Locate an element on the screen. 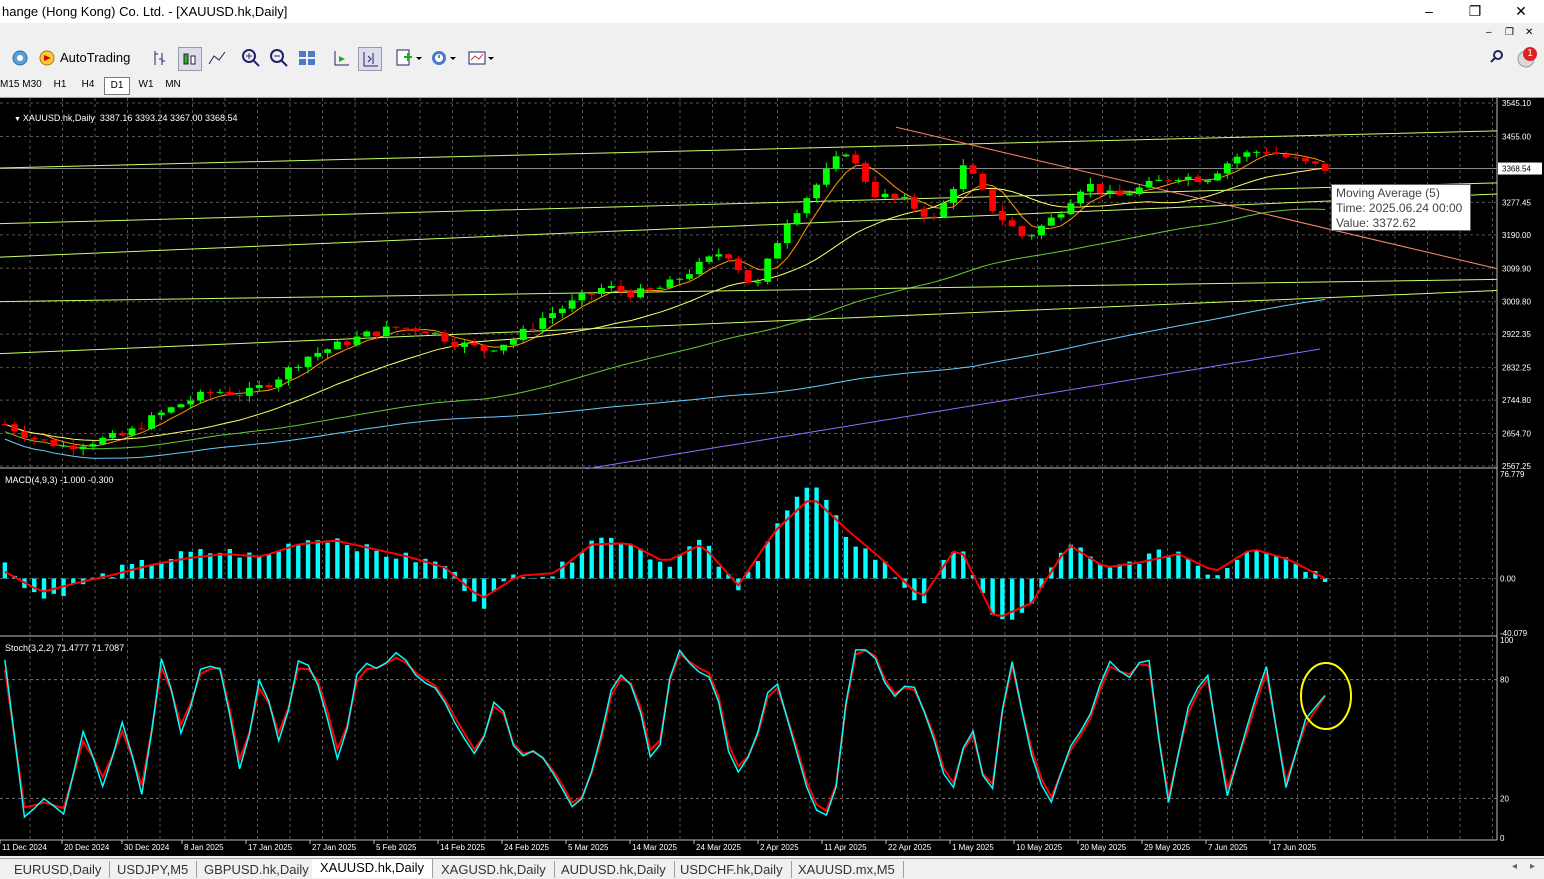  ma200-line is located at coordinates (953, 409).